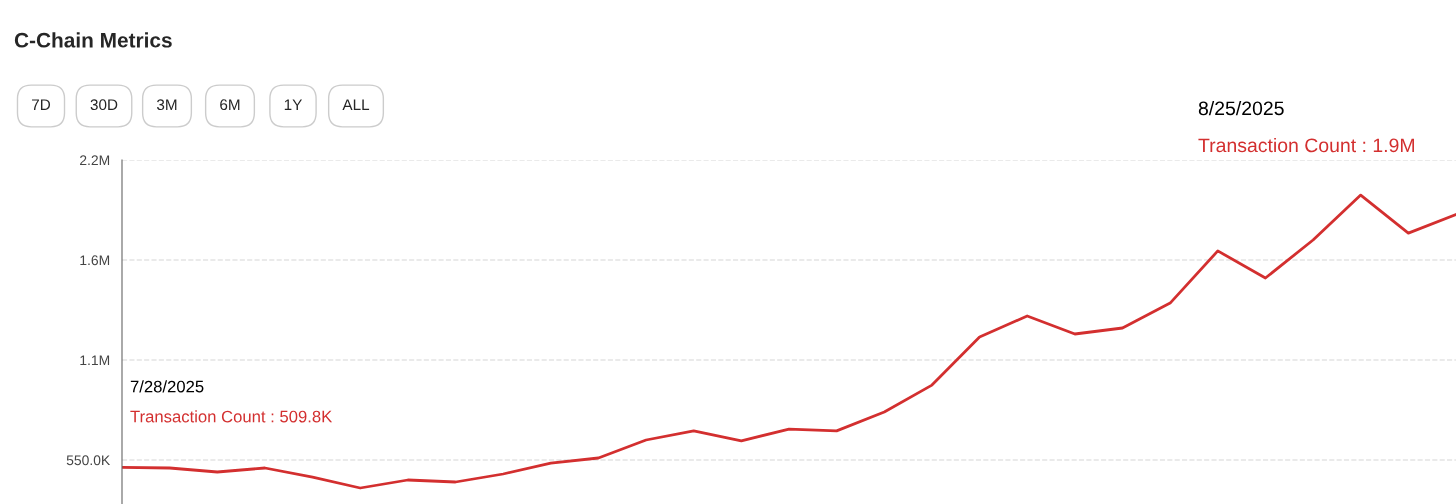 This screenshot has height=504, width=1456. Describe the element at coordinates (95, 260) in the screenshot. I see `y-tick-label: 1.6M` at that location.